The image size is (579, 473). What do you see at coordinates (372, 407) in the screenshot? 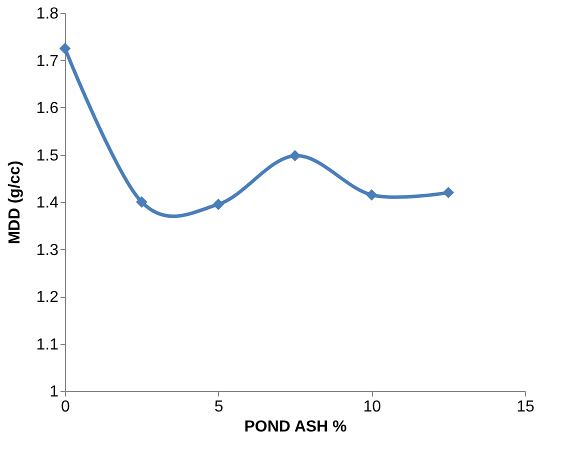
I see `x-tick-label: 10` at bounding box center [372, 407].